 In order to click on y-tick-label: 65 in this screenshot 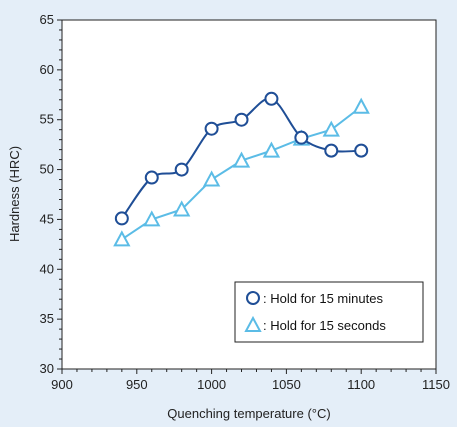, I will do `click(47, 19)`.